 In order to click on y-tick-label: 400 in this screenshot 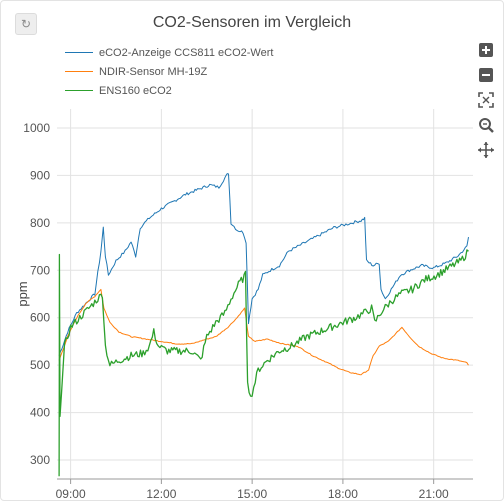, I will do `click(40, 413)`.